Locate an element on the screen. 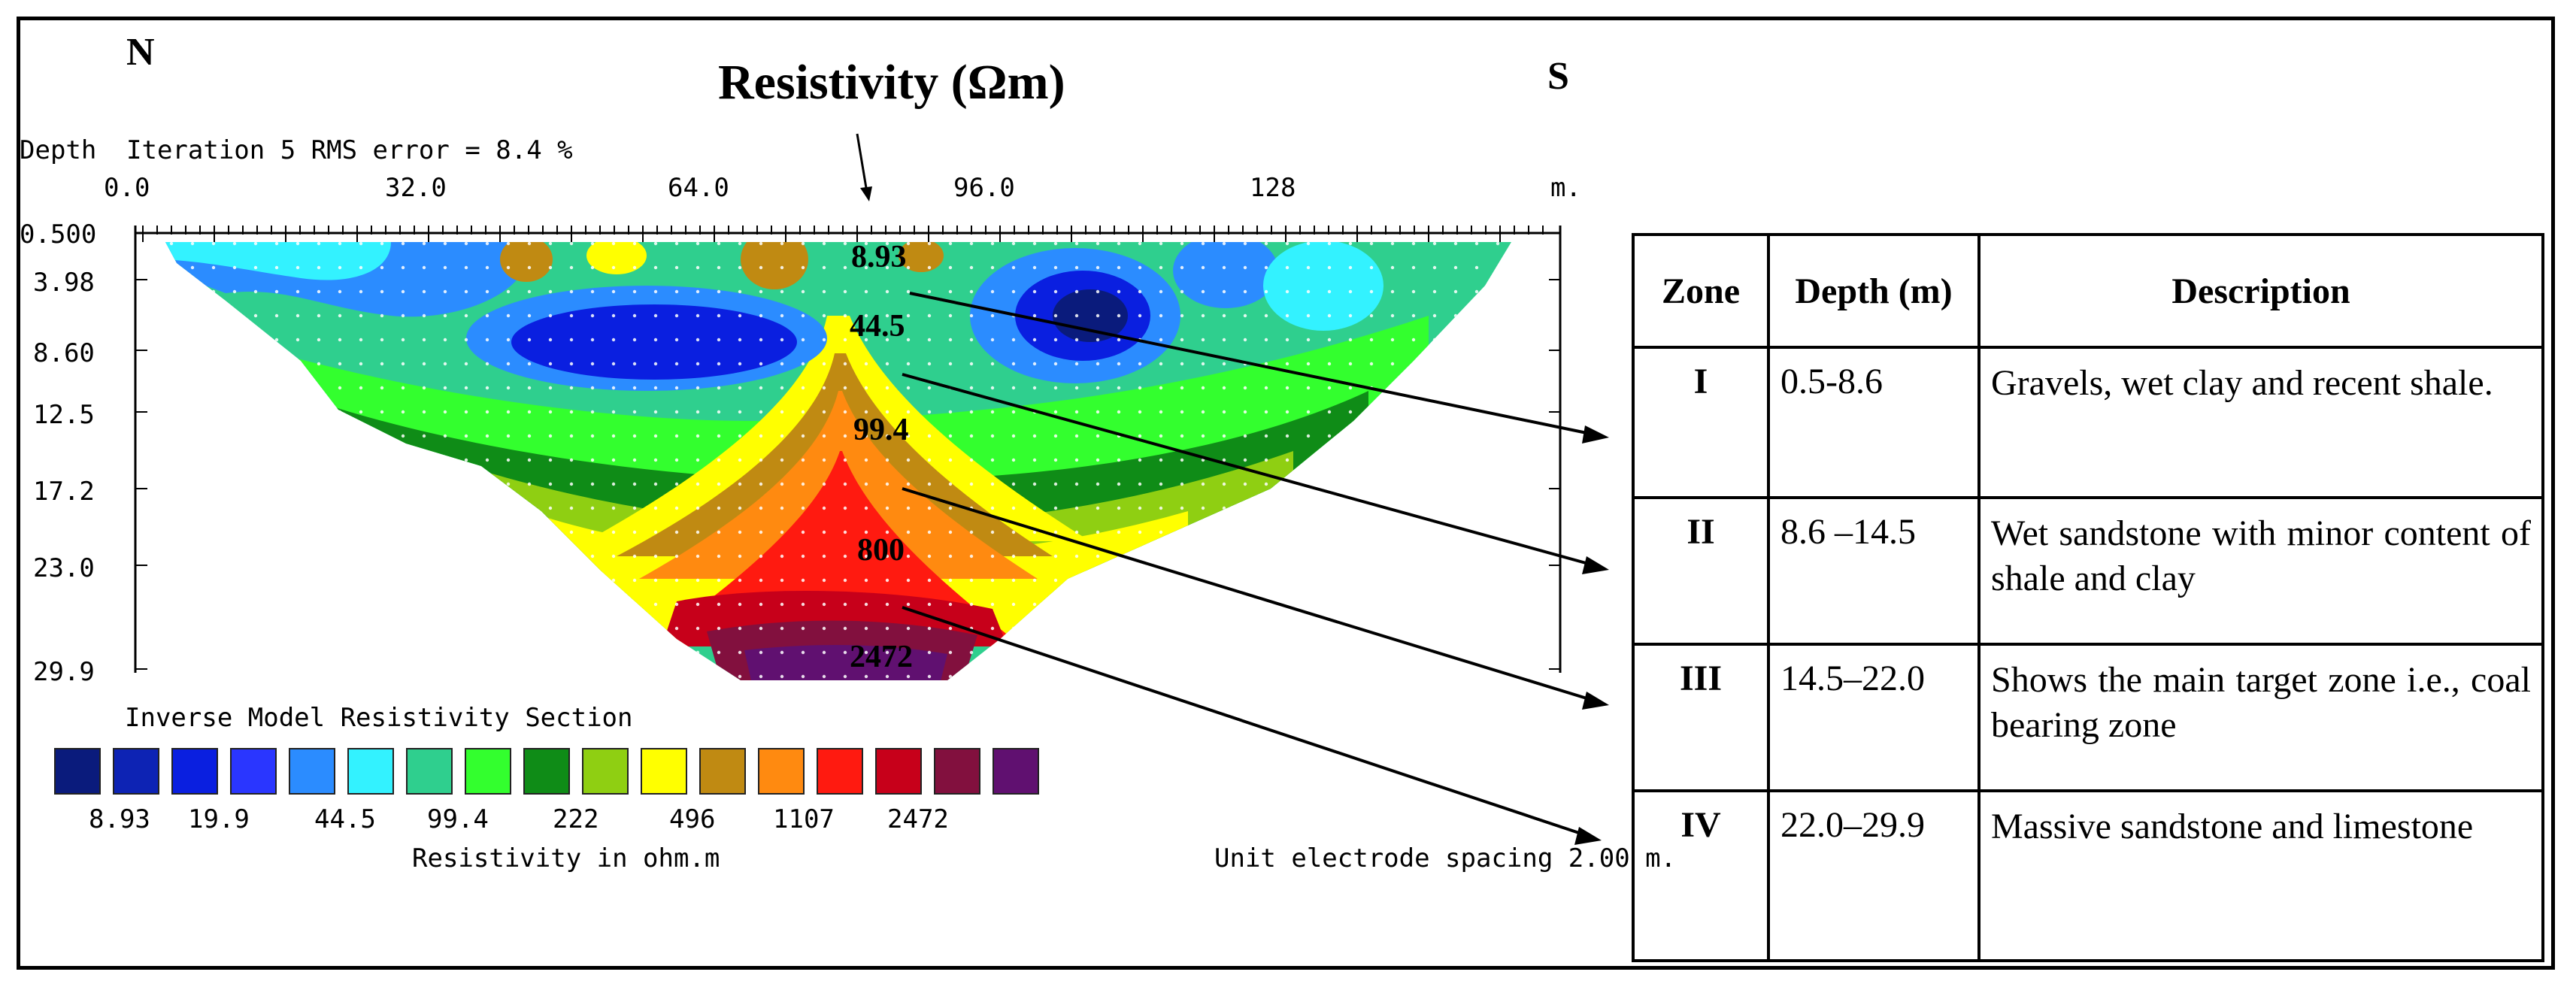  south-label: S is located at coordinates (1558, 76).